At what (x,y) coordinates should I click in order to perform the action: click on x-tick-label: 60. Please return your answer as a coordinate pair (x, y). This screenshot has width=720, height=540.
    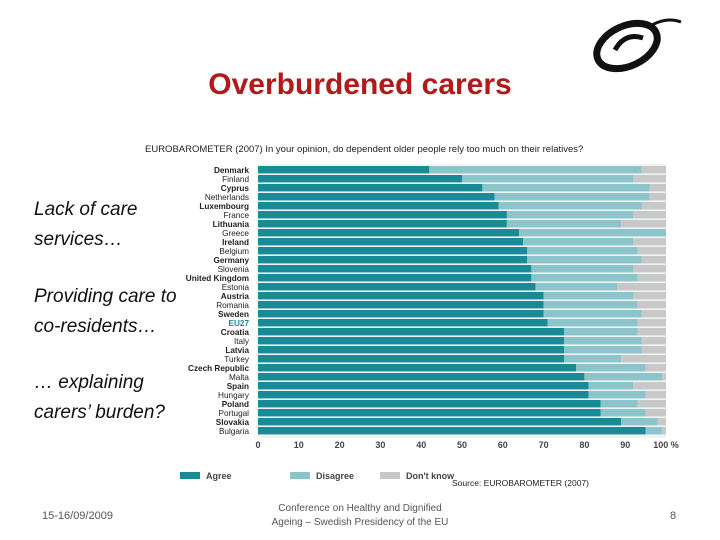
    Looking at the image, I should click on (503, 445).